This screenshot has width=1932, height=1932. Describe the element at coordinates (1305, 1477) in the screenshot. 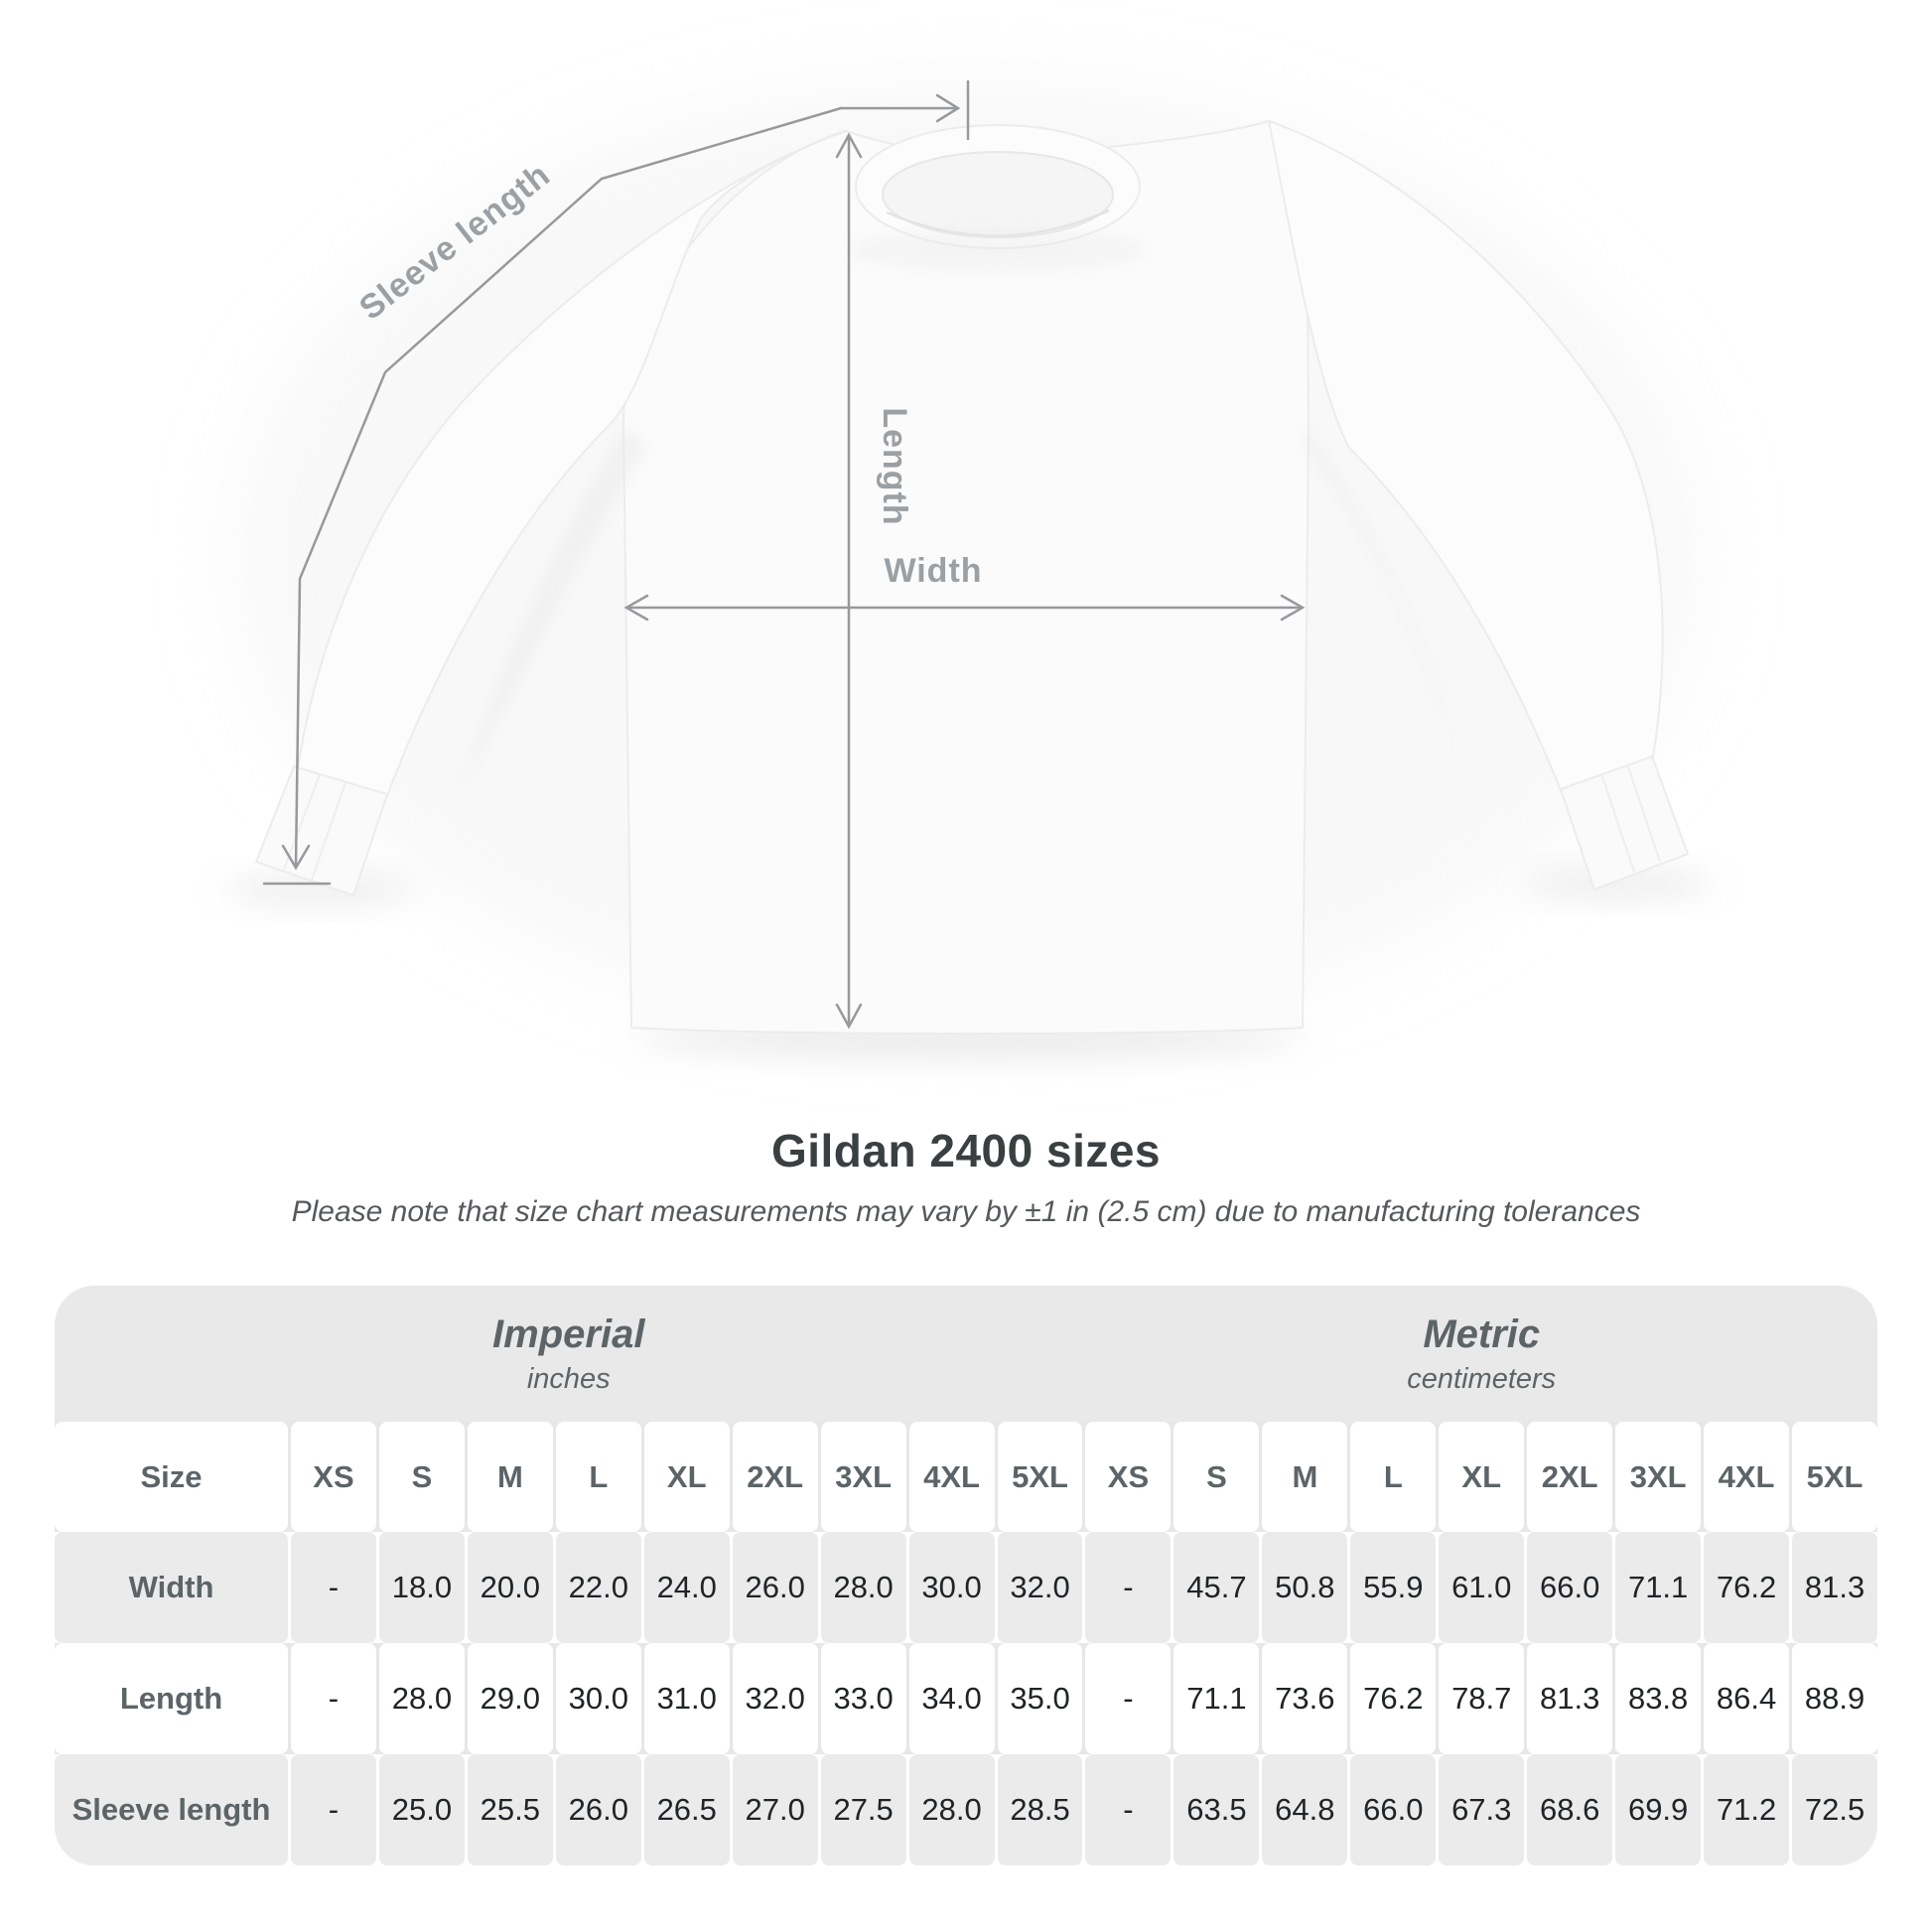

I see `col-header-metric-m: M` at that location.